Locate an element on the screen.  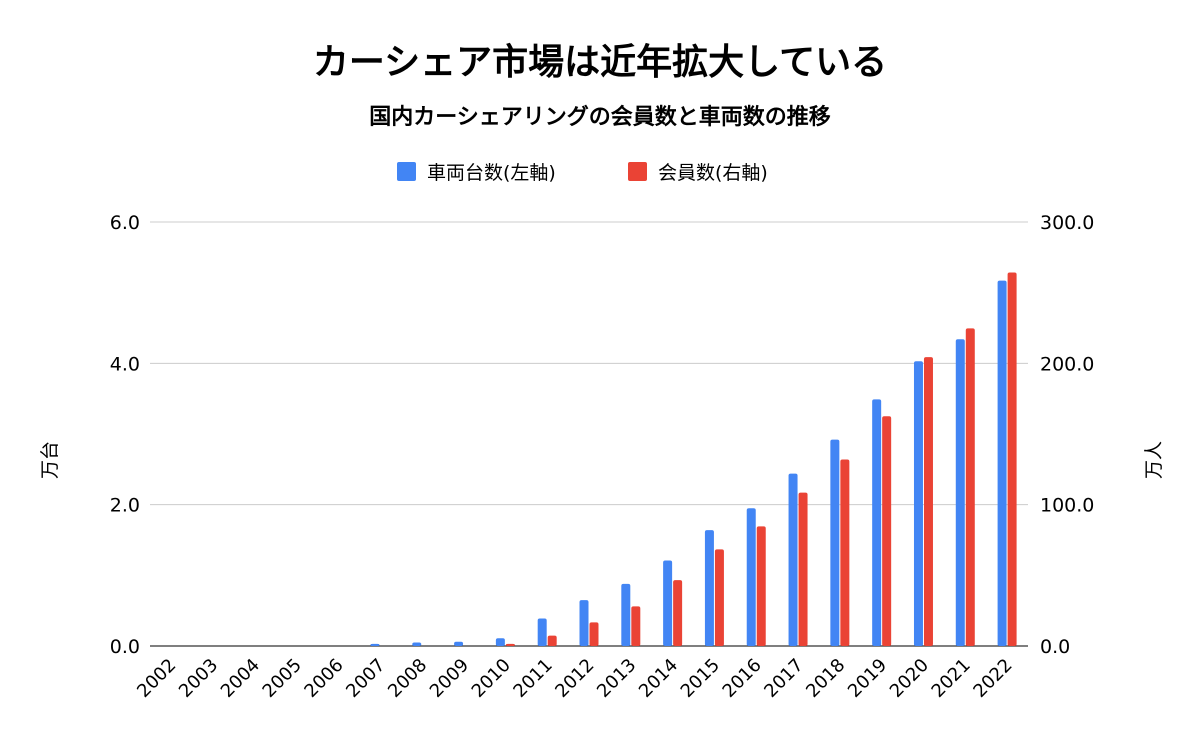
legend-swatch-members is located at coordinates (637, 171).